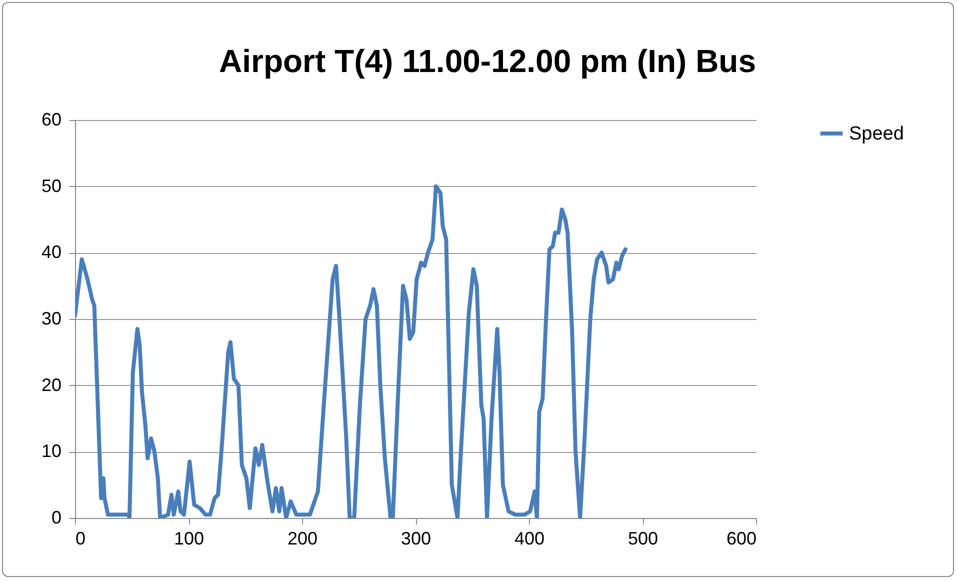  Describe the element at coordinates (51, 120) in the screenshot. I see `y-tick-label: 60` at that location.